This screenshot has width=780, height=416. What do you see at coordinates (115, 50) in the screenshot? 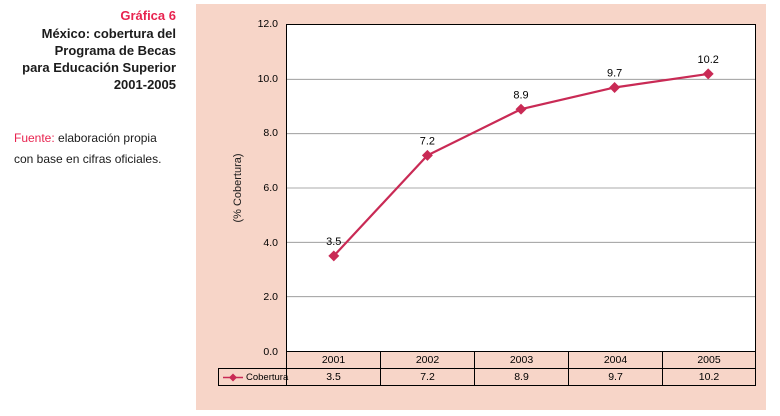
I see `chart-title-line: Programa de Becas` at bounding box center [115, 50].